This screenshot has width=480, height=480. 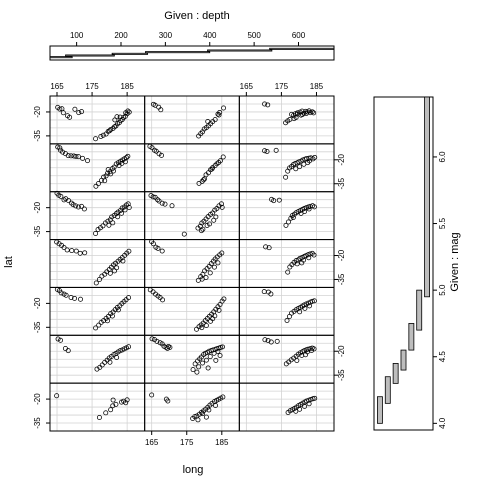 I want to click on y-tick-label: -35, so click(x=341, y=279).